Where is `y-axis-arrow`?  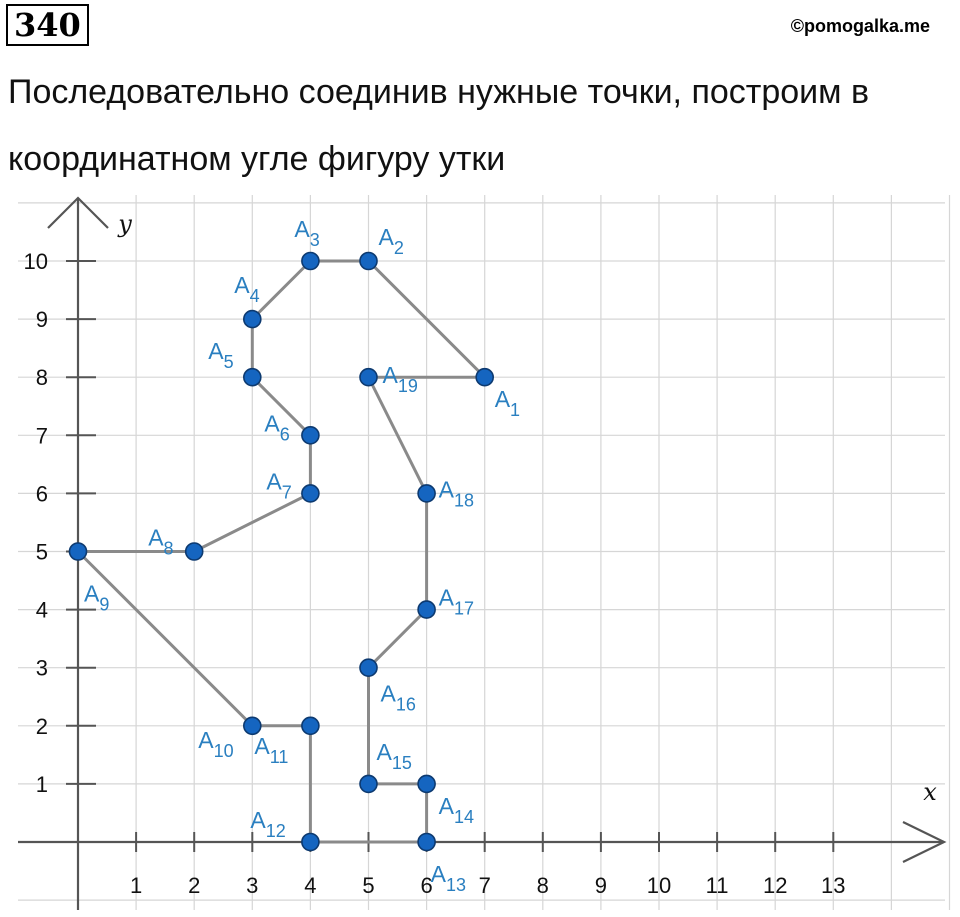
y-axis-arrow is located at coordinates (78, 212).